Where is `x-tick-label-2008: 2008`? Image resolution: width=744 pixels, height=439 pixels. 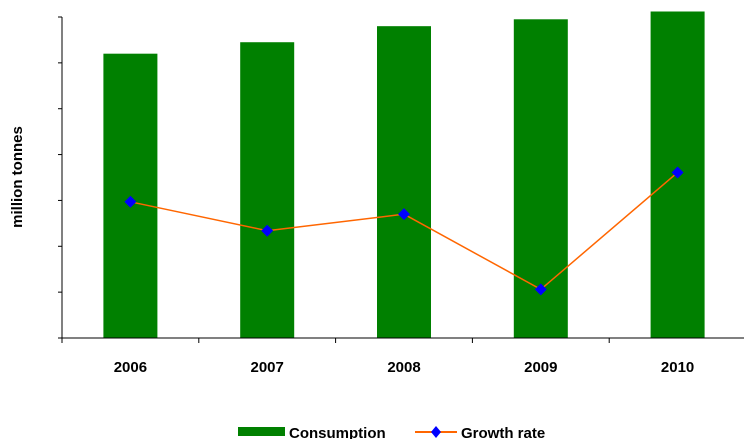
x-tick-label-2008: 2008 is located at coordinates (403, 367).